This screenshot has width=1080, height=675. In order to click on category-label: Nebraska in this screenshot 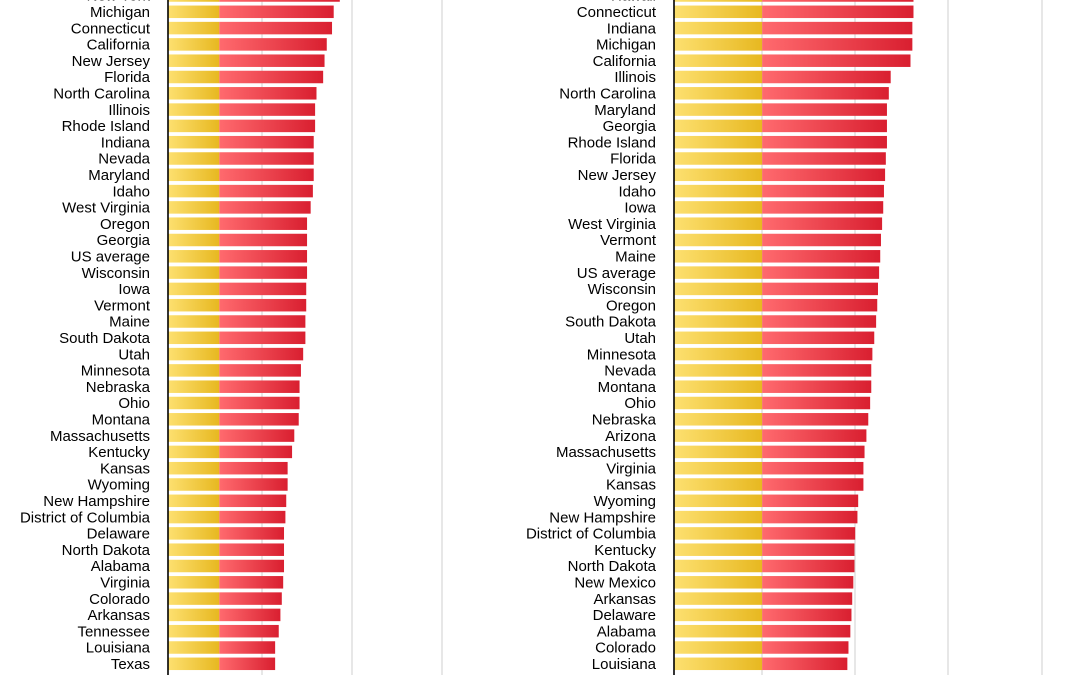, I will do `click(624, 420)`.